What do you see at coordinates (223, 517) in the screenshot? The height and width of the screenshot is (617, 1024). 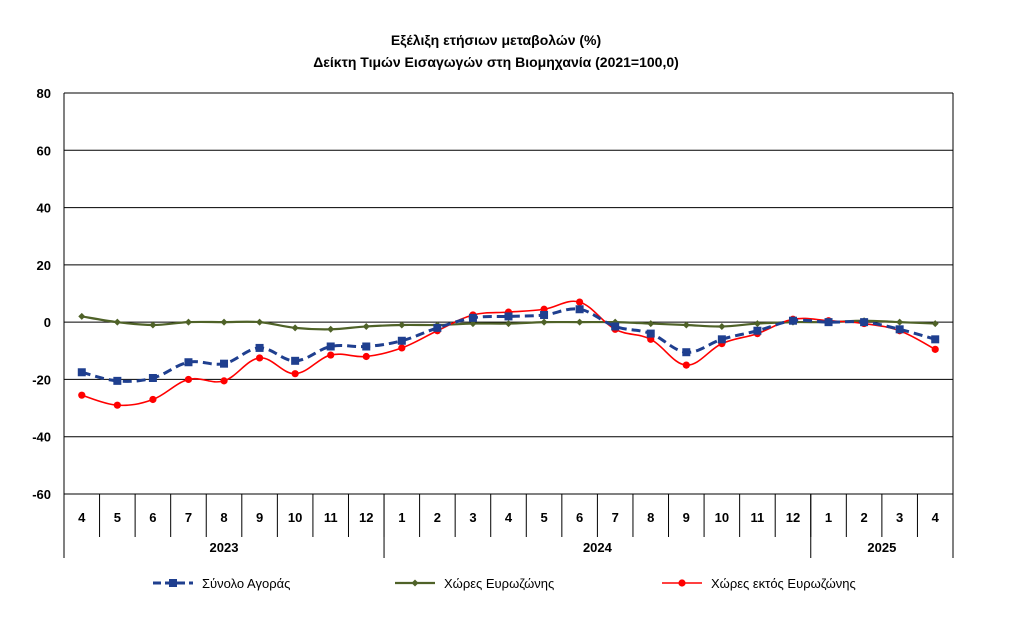 I see `x-tick-label: 8` at bounding box center [223, 517].